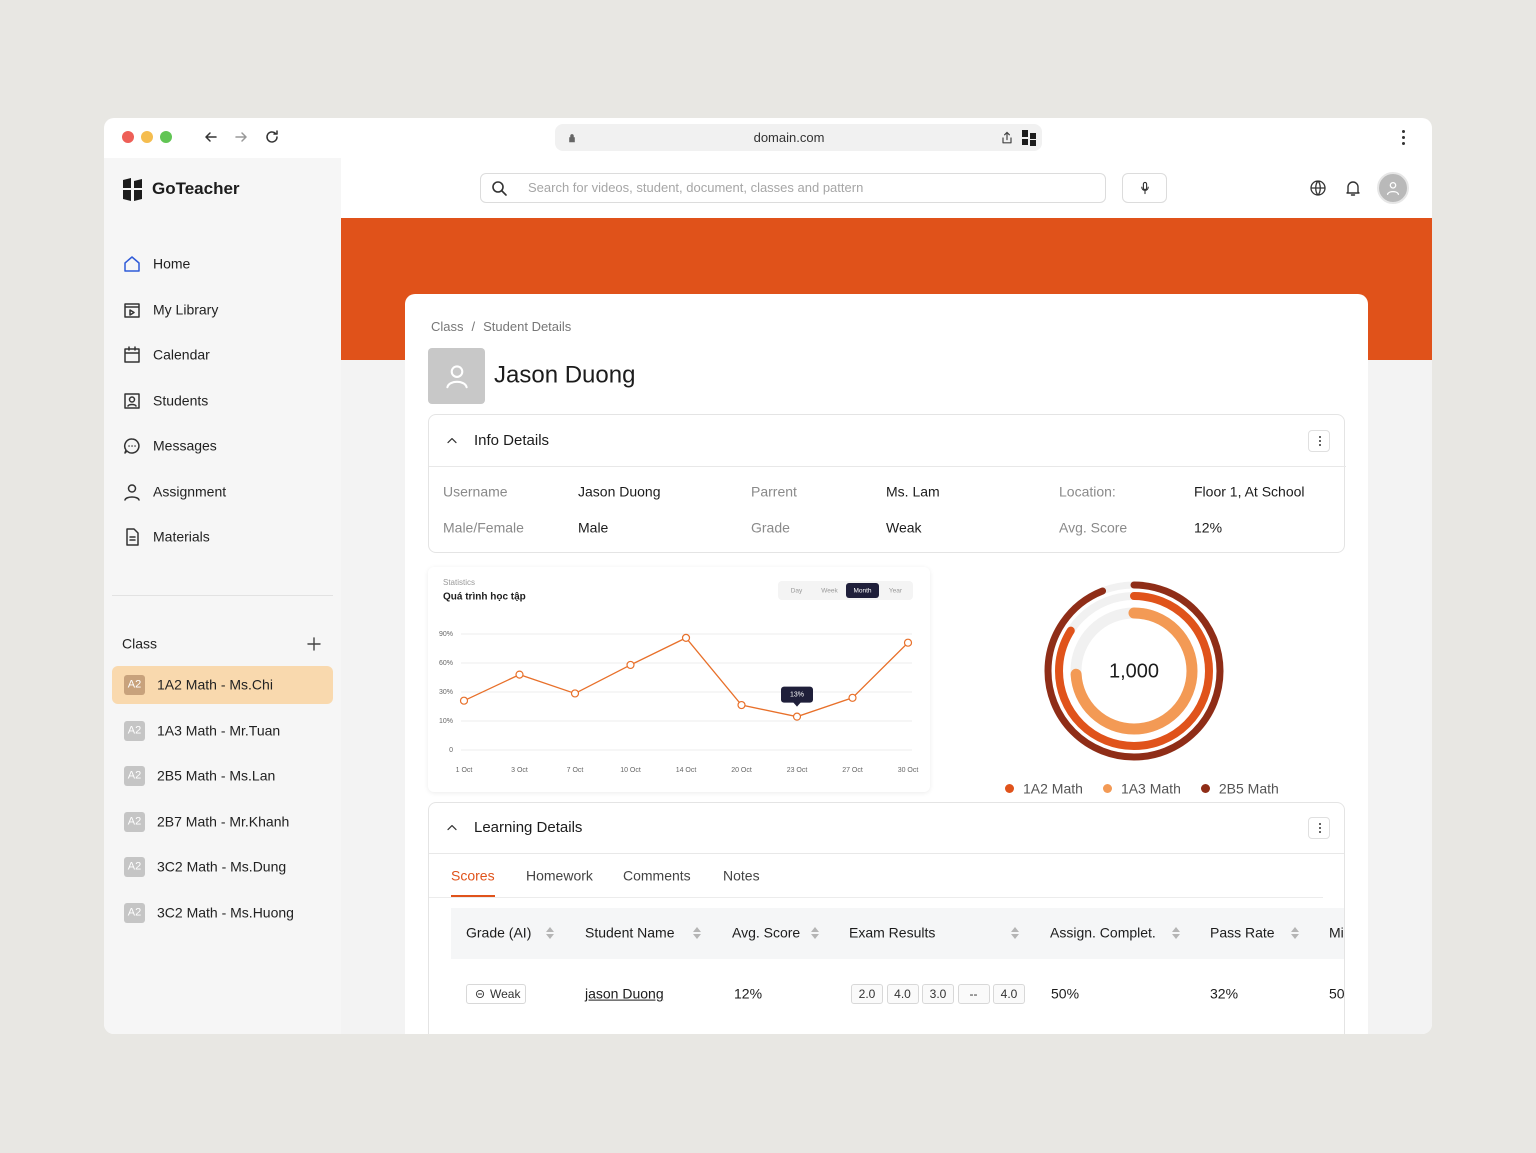 This screenshot has height=1153, width=1536. What do you see at coordinates (908, 770) in the screenshot?
I see `x-tick-label: 30 Oct` at bounding box center [908, 770].